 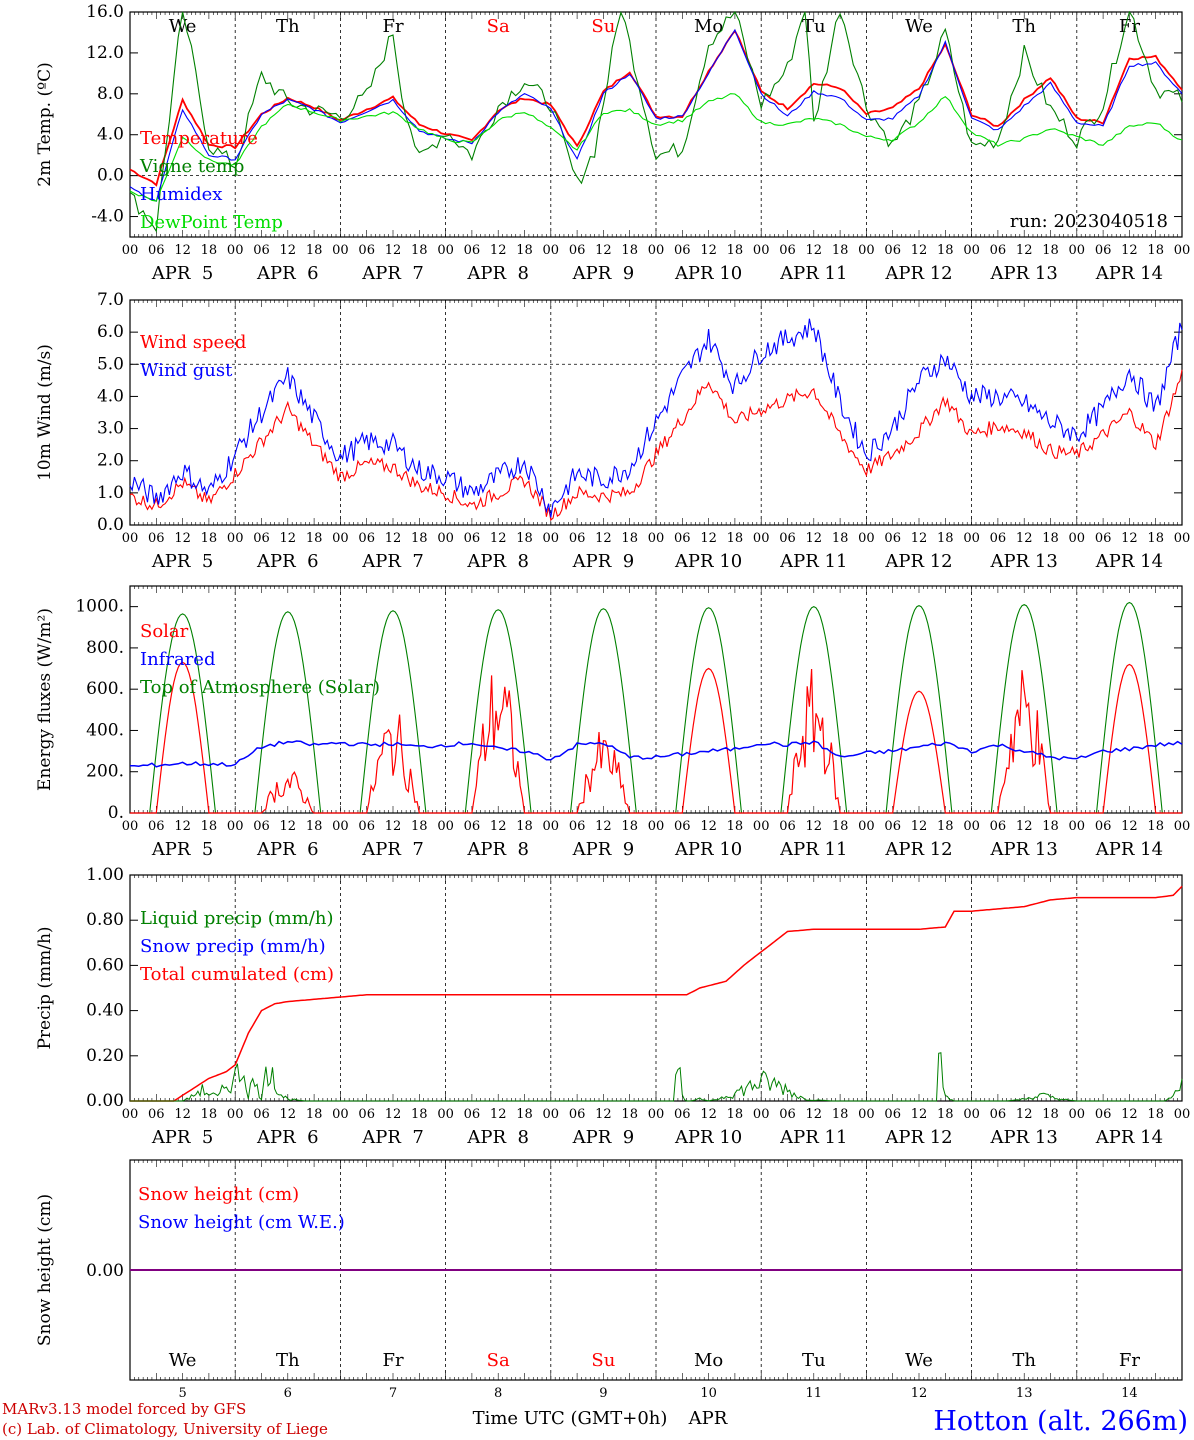 I want to click on y-tick-label: 1000., so click(x=99, y=607).